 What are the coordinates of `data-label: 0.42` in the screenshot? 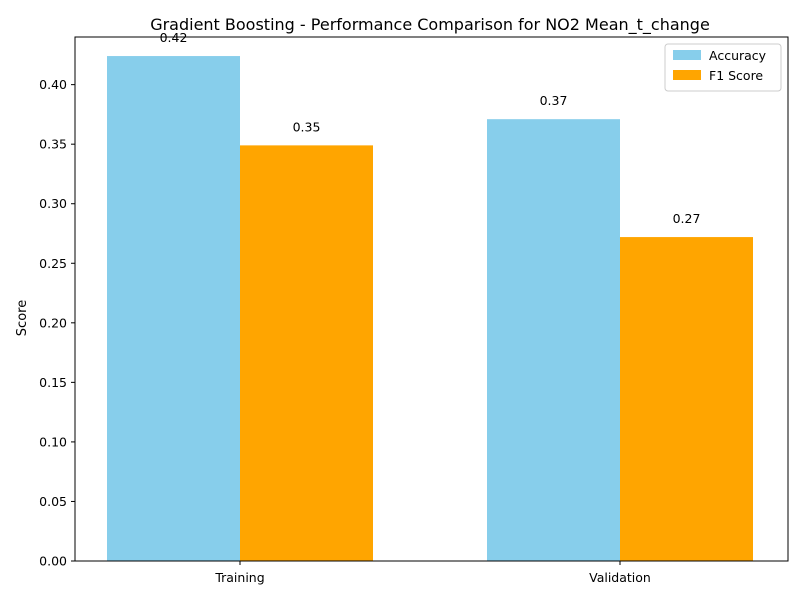 It's located at (174, 37).